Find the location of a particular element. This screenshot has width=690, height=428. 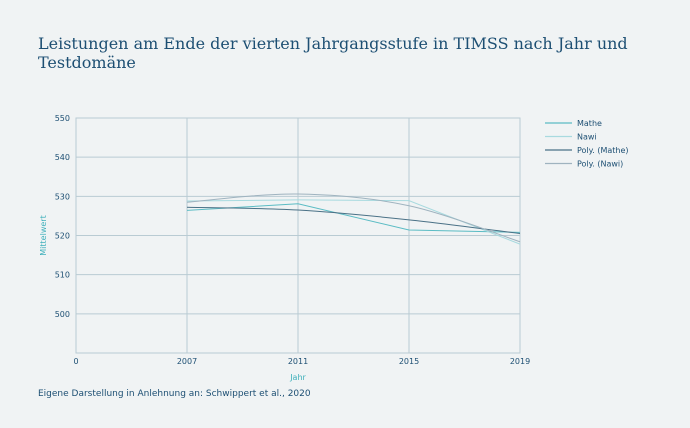

legend-label: Poly. (Mathe) is located at coordinates (603, 150).